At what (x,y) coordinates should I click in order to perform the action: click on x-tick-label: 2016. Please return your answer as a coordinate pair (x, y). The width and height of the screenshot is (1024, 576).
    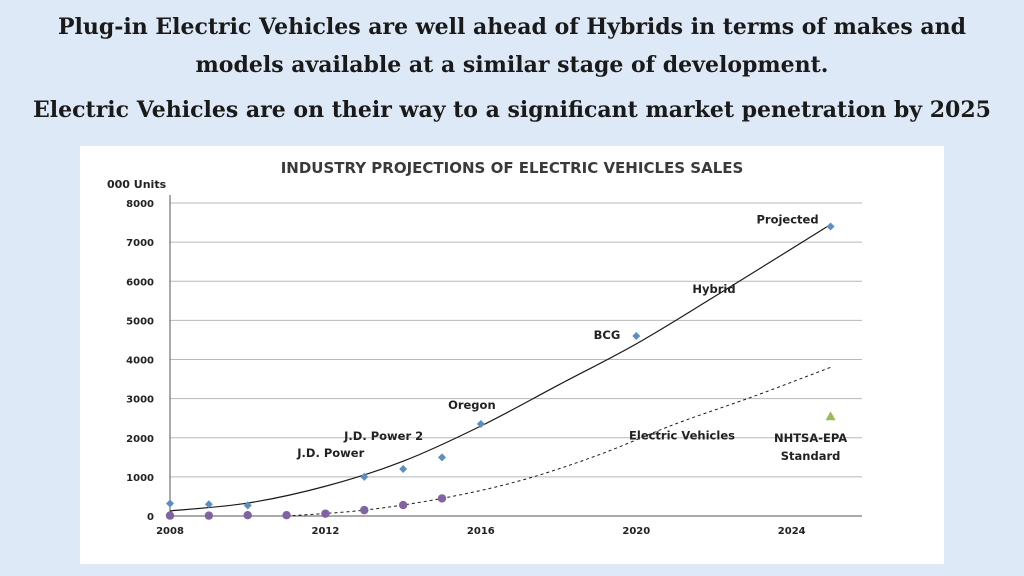
    Looking at the image, I should click on (481, 531).